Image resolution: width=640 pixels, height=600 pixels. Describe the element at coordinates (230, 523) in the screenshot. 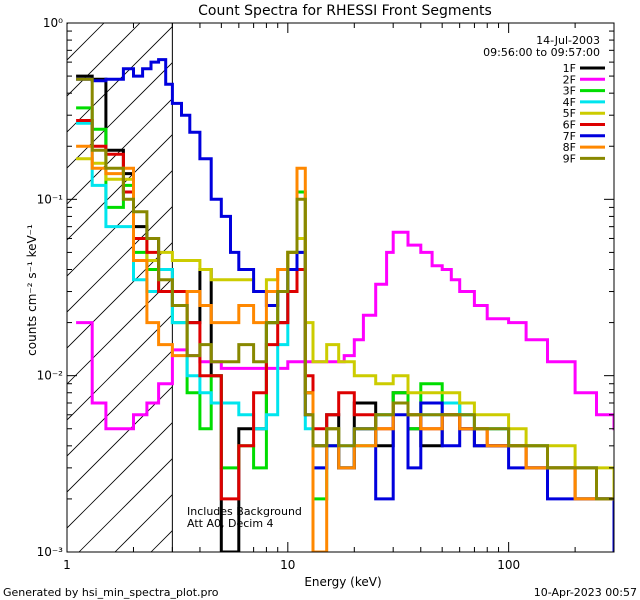

I see `annotation-attenuator: Att A0, Decim 4` at that location.